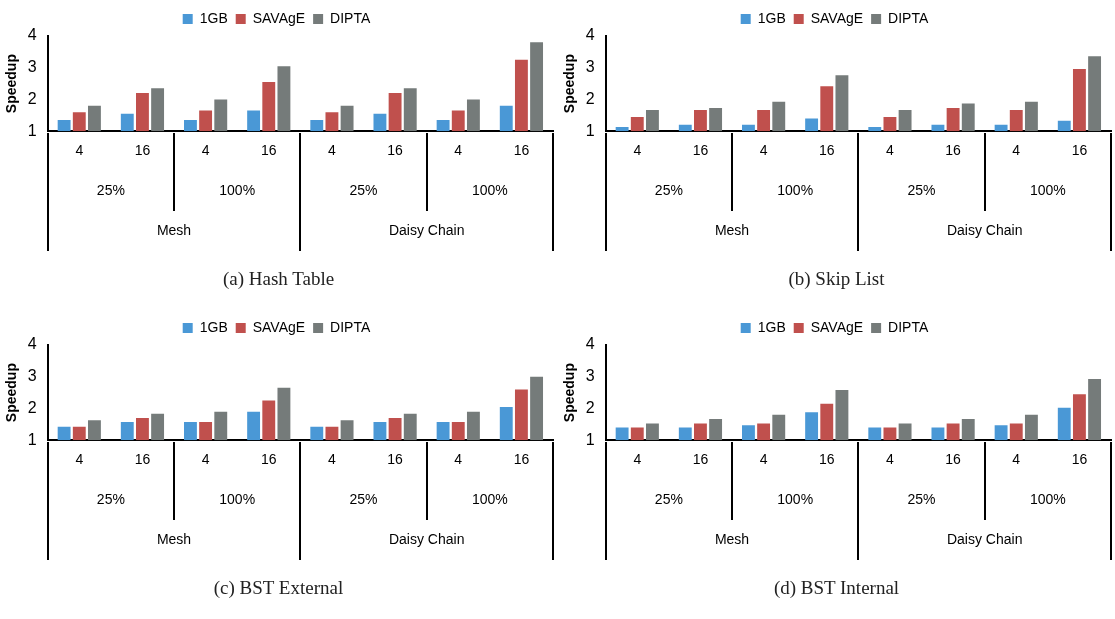 This screenshot has width=1115, height=619. Describe the element at coordinates (278, 279) in the screenshot. I see `text: (a) Hash Table` at that location.